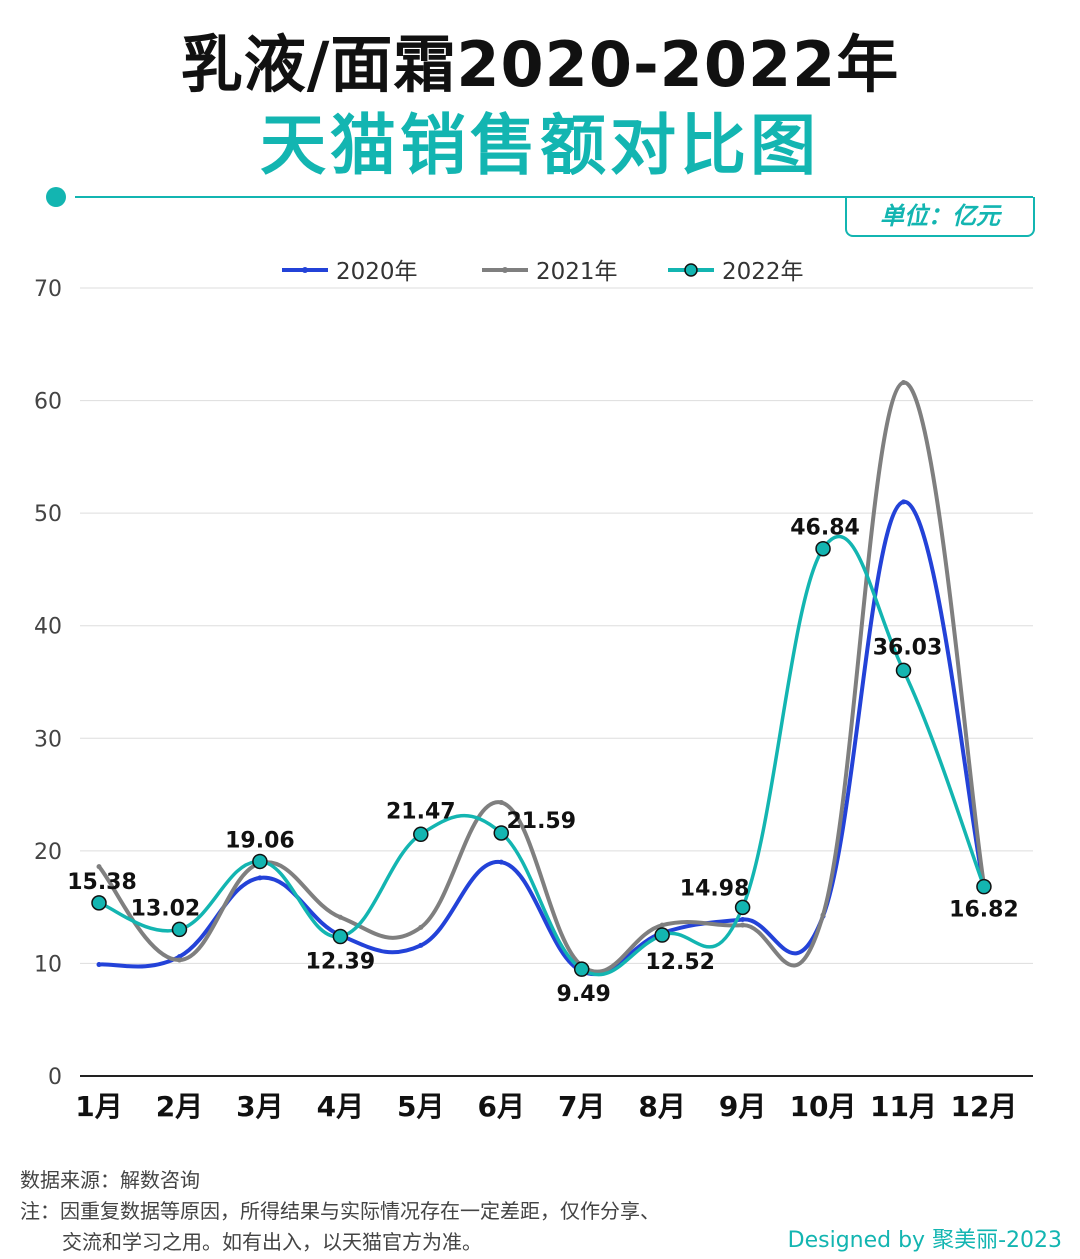 This screenshot has height=1259, width=1080. Describe the element at coordinates (421, 811) in the screenshot. I see `data-label: 21.47` at that location.